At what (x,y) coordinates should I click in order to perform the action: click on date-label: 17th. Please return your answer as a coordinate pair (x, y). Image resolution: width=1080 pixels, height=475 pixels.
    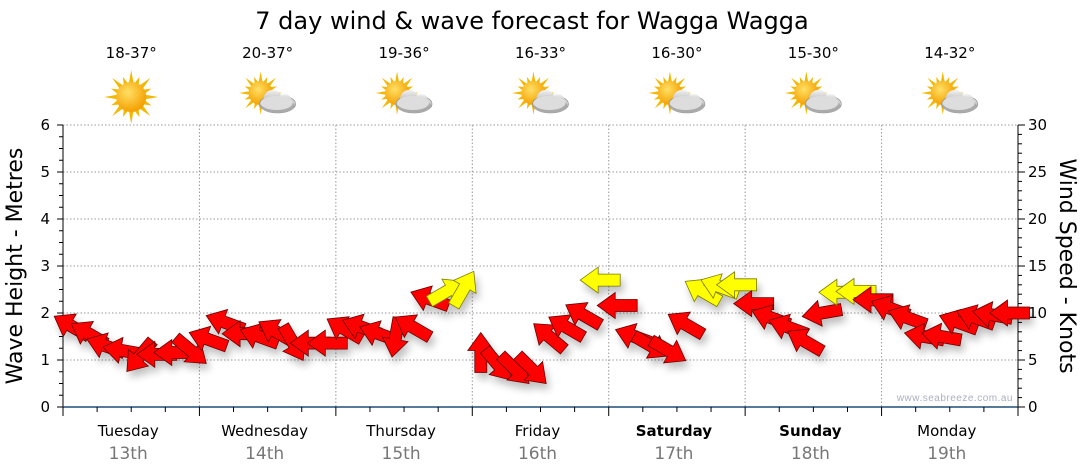
    Looking at the image, I should click on (673, 454).